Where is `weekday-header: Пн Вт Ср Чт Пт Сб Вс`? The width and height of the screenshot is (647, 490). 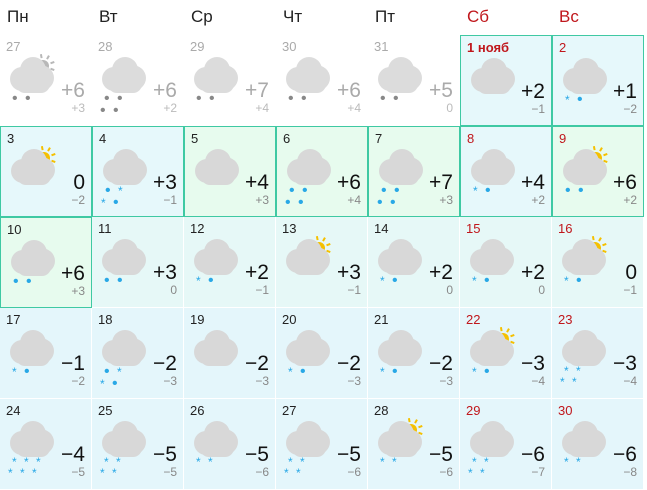 weekday-header: Пн Вт Ср Чт Пт Сб Вс is located at coordinates (323, 17).